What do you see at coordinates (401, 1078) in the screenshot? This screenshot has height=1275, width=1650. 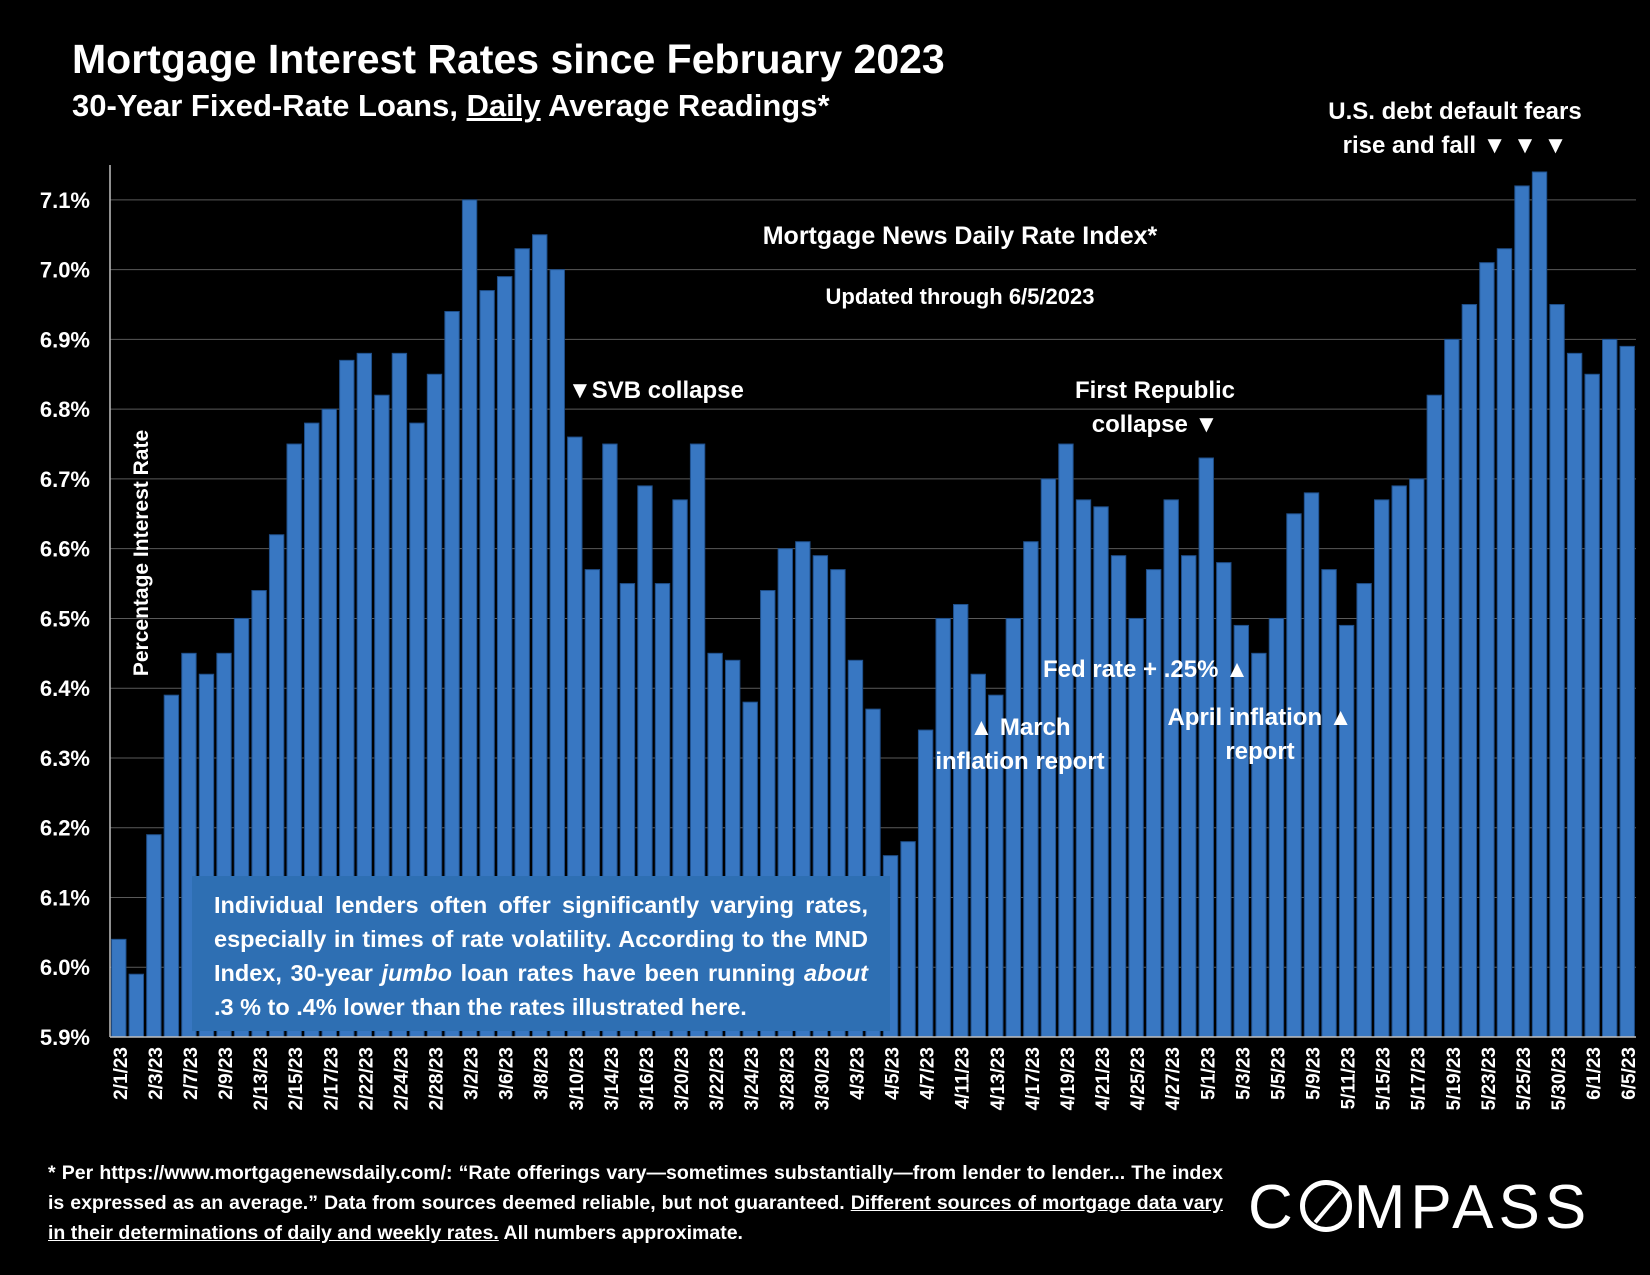 I see `x-tick-label: 2/24/23` at bounding box center [401, 1078].